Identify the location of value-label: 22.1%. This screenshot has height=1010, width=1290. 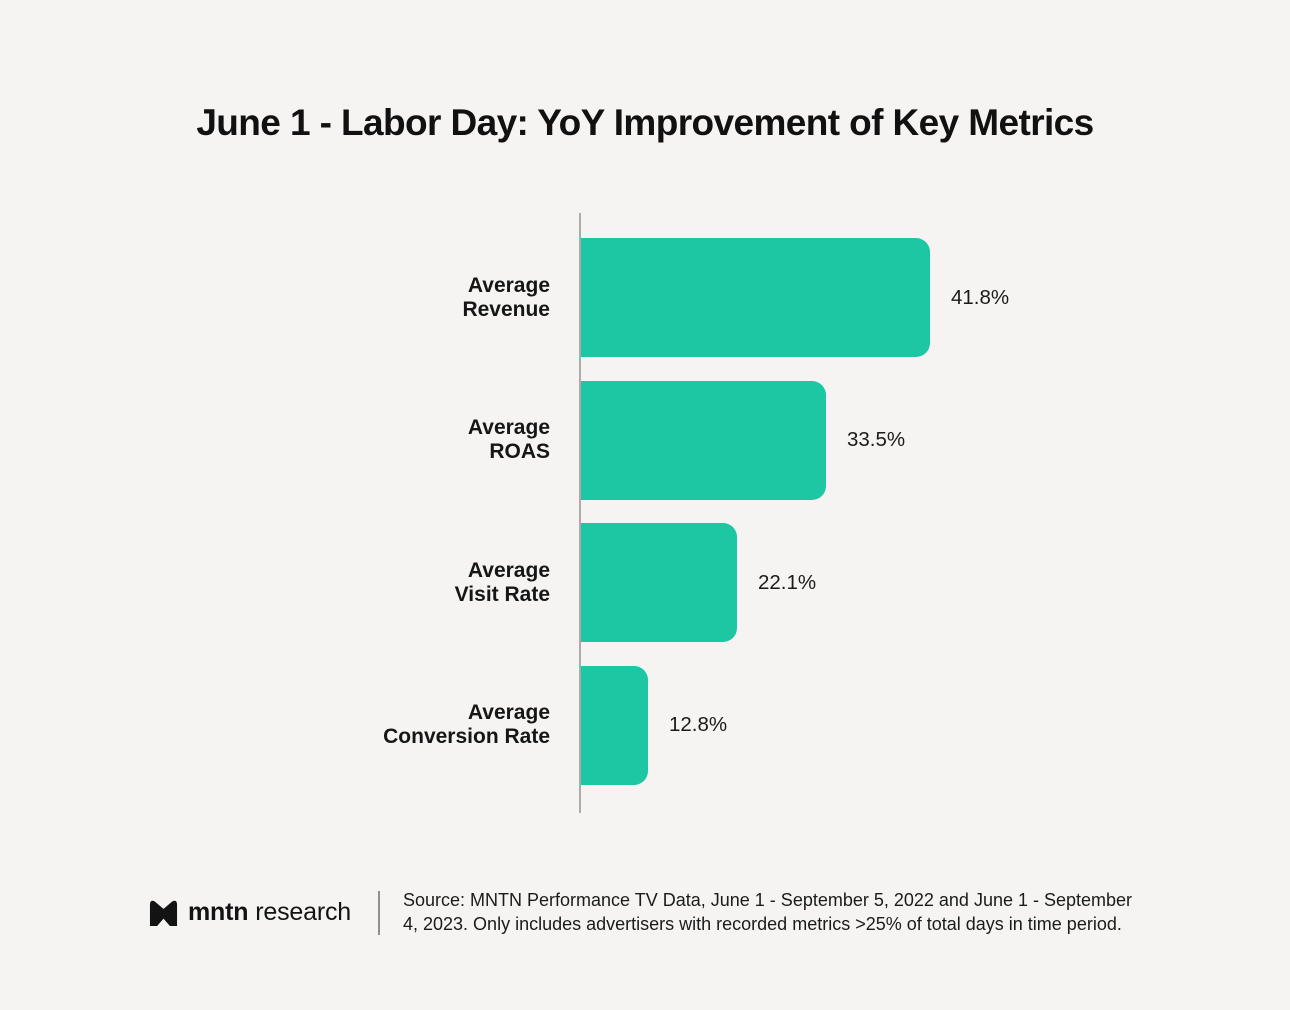
(787, 582).